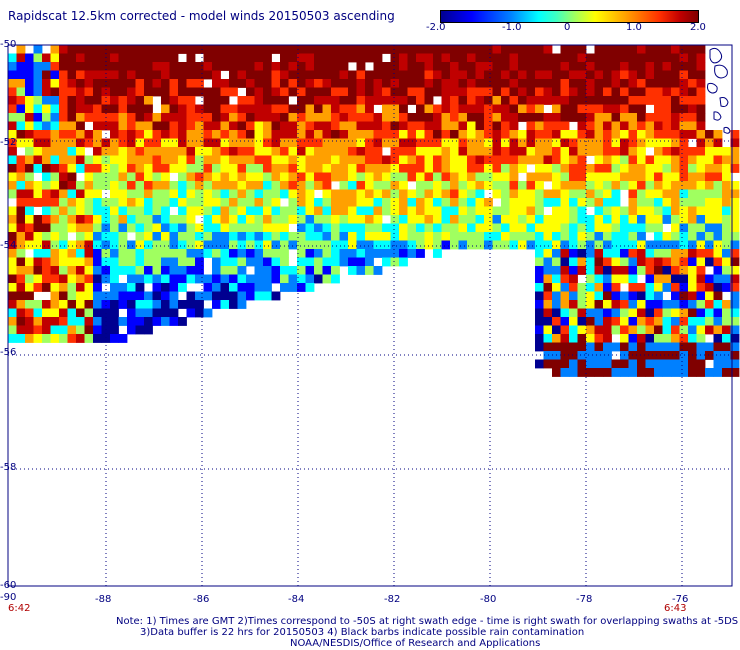  What do you see at coordinates (8, 467) in the screenshot?
I see `lat-label: -58` at bounding box center [8, 467].